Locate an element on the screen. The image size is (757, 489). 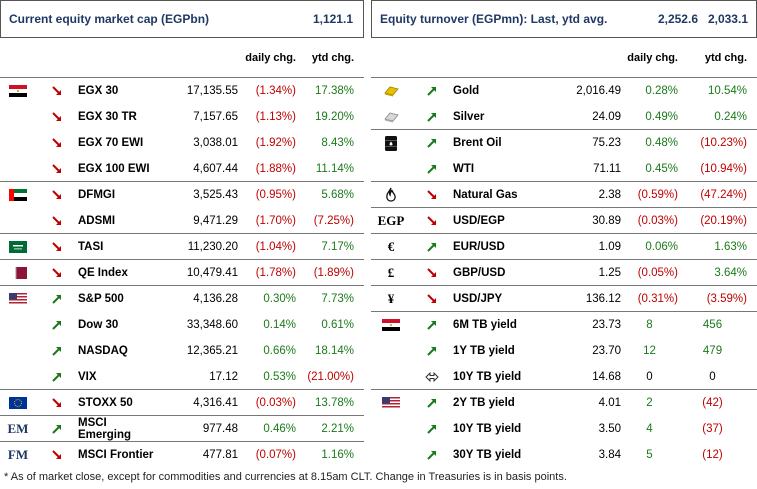
table-row: STOXX 50 4,316.41 (0.03%) 13.78% is located at coordinates (182, 403).